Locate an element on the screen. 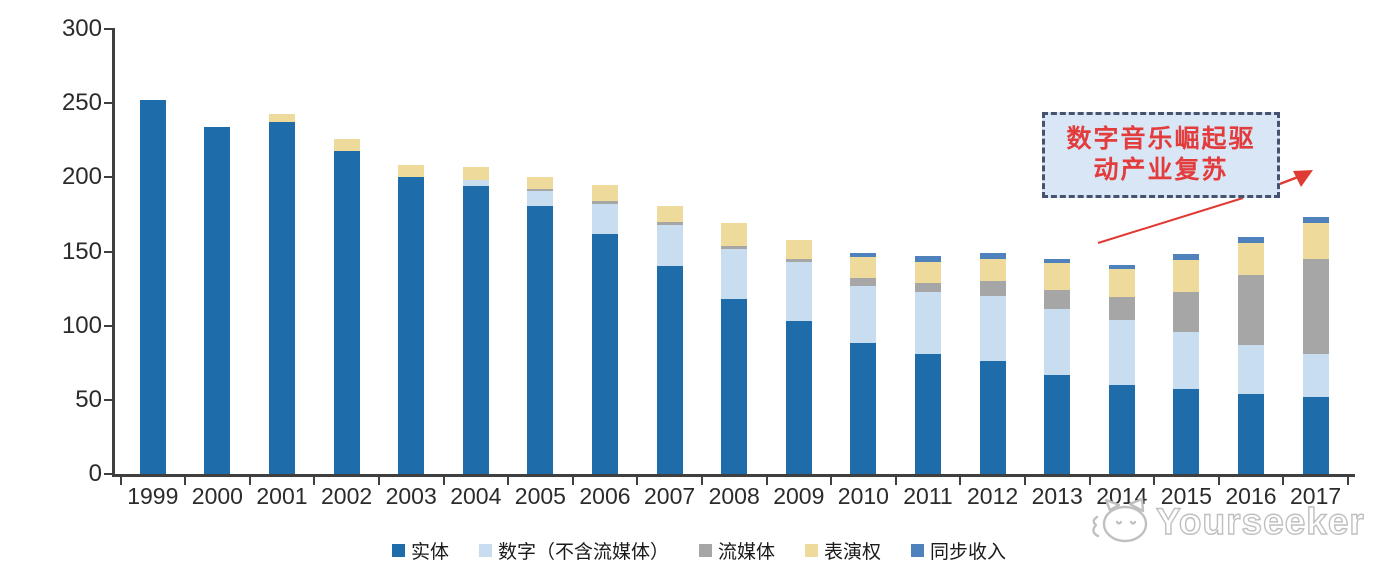  legend-label-streaming: 流媒体 is located at coordinates (746, 552).